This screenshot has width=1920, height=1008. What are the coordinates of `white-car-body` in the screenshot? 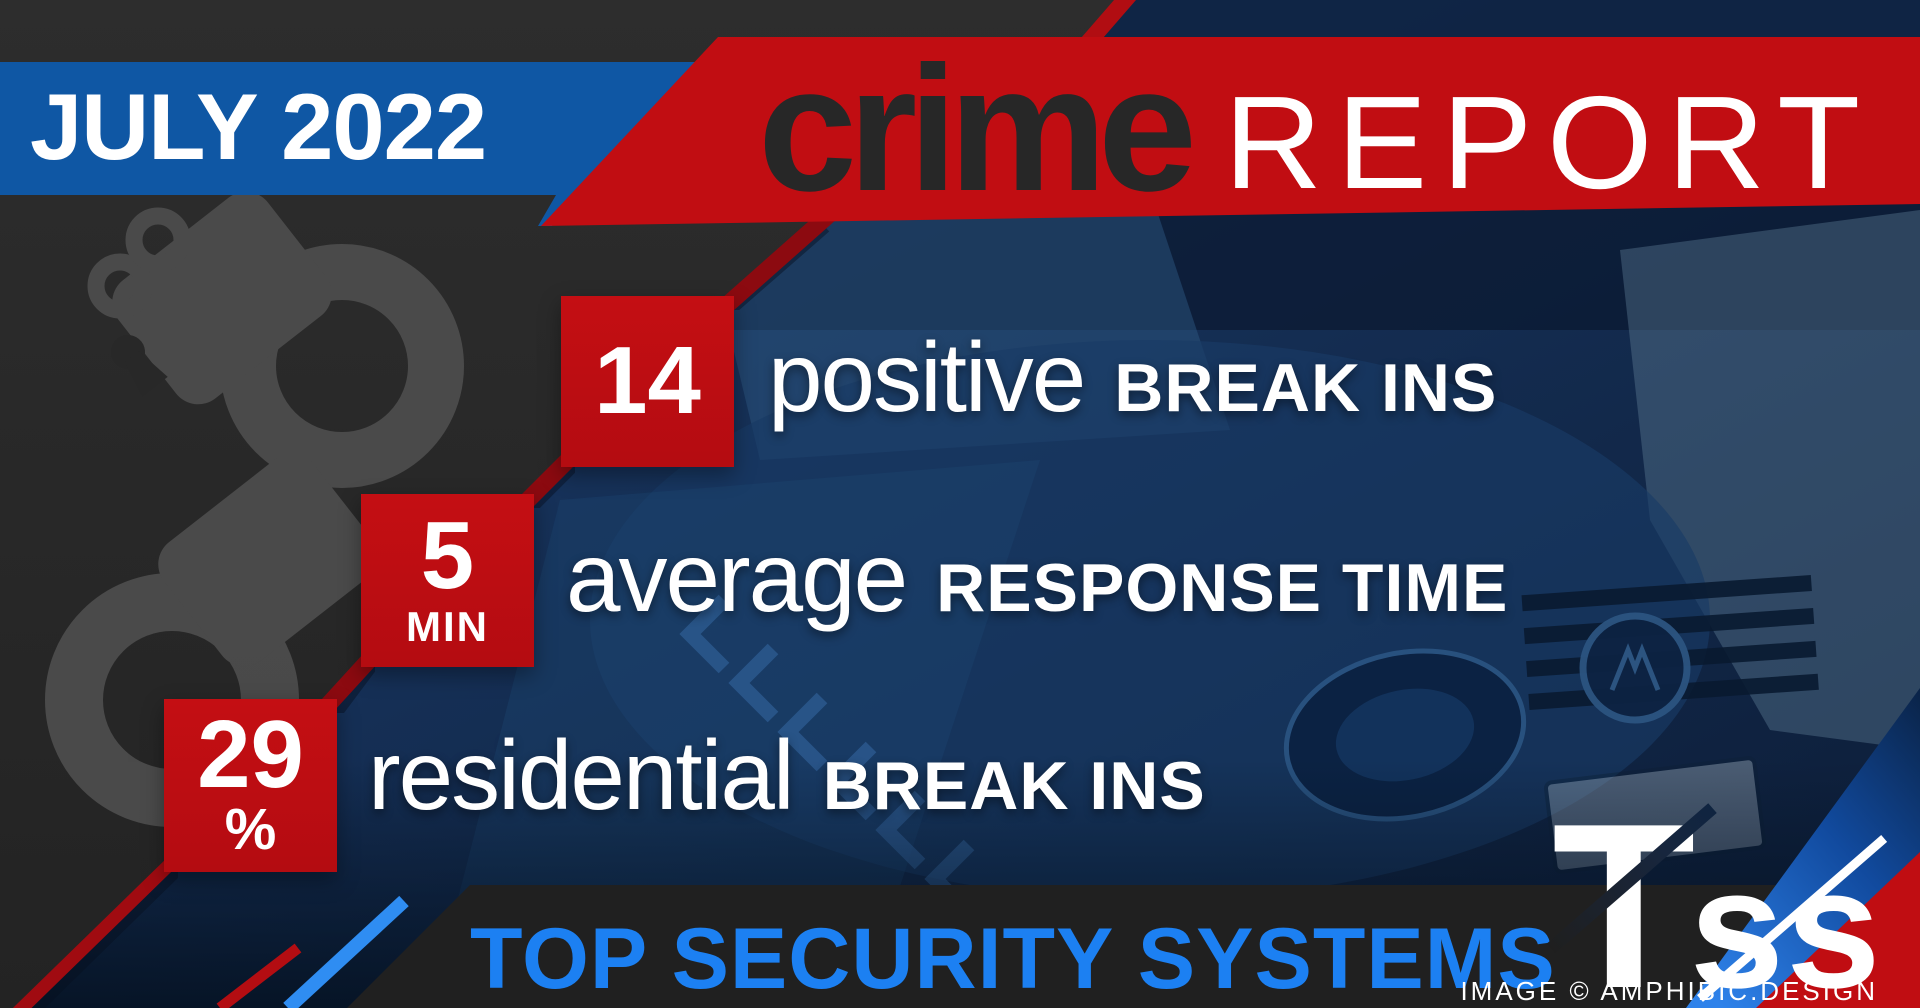 It's located at (1770, 480).